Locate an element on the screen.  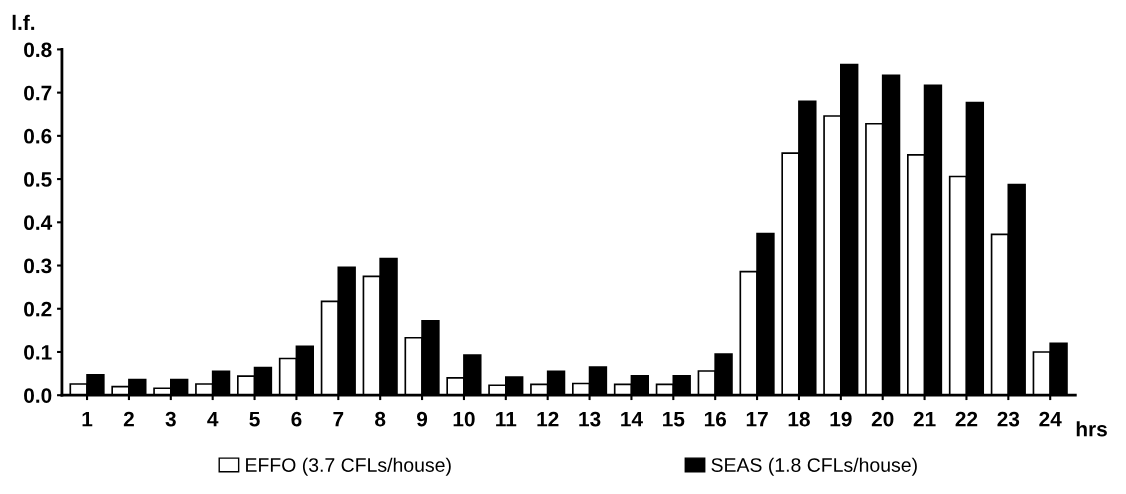
y-tick-label: 0.2 is located at coordinates (38, 309).